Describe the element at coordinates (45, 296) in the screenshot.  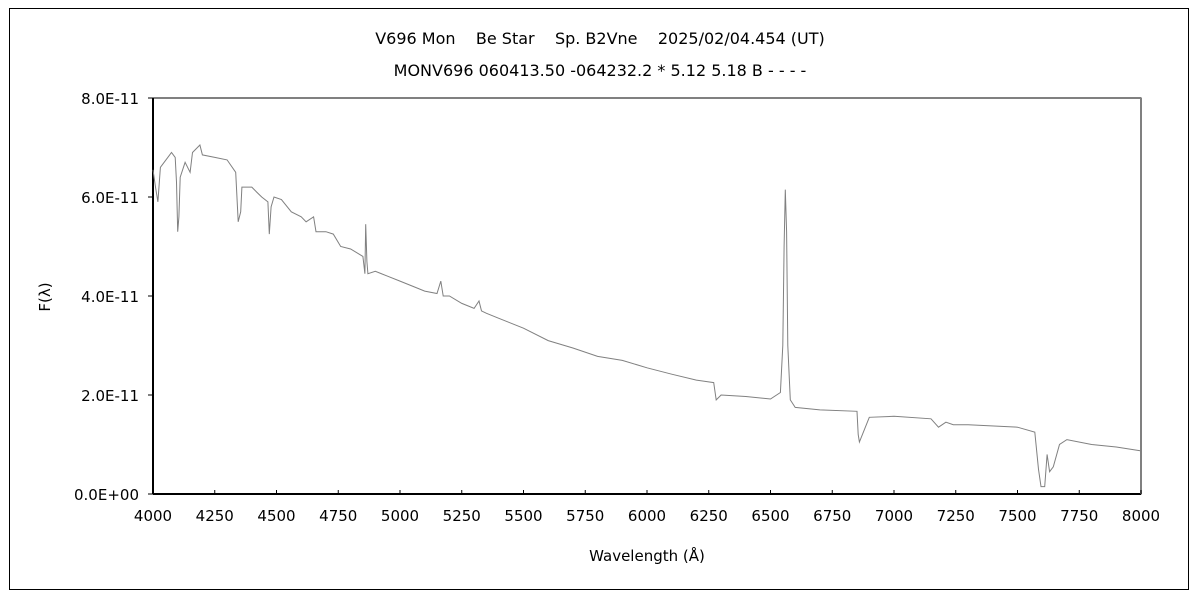
I see `y-axis-label: F(λ)` at that location.